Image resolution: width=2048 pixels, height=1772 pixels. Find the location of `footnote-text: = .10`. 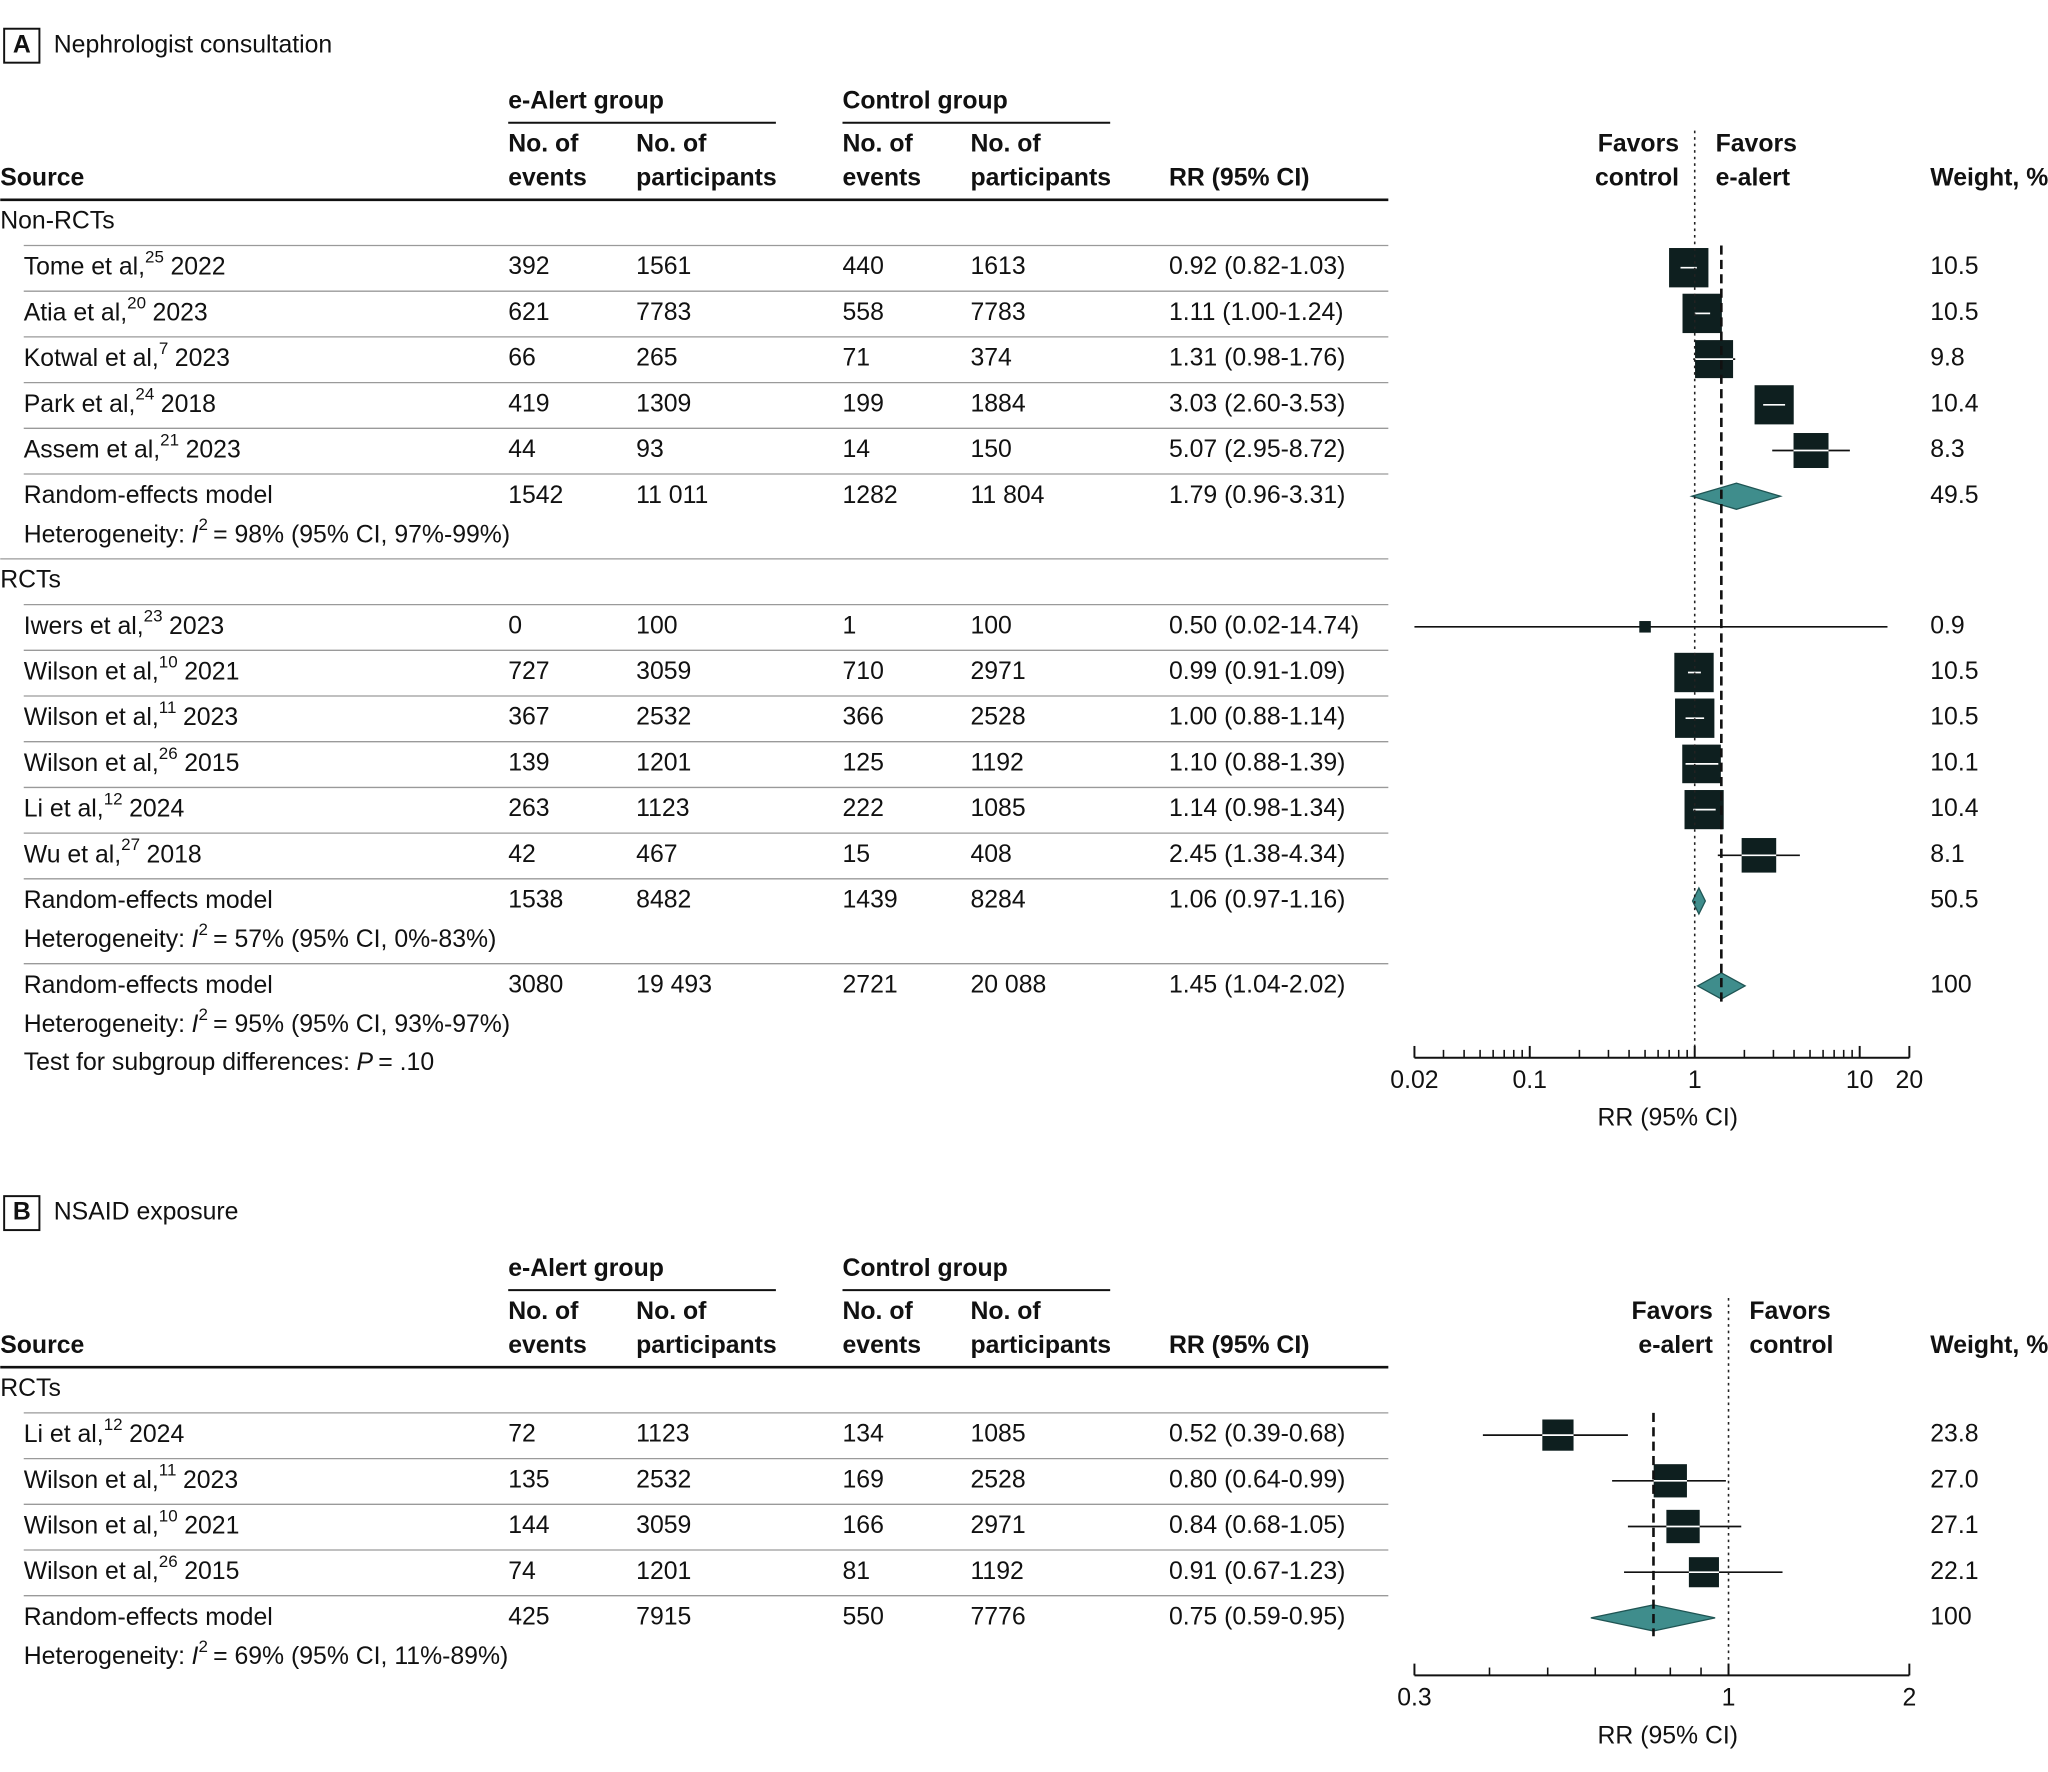

footnote-text: = .10 is located at coordinates (406, 1061).